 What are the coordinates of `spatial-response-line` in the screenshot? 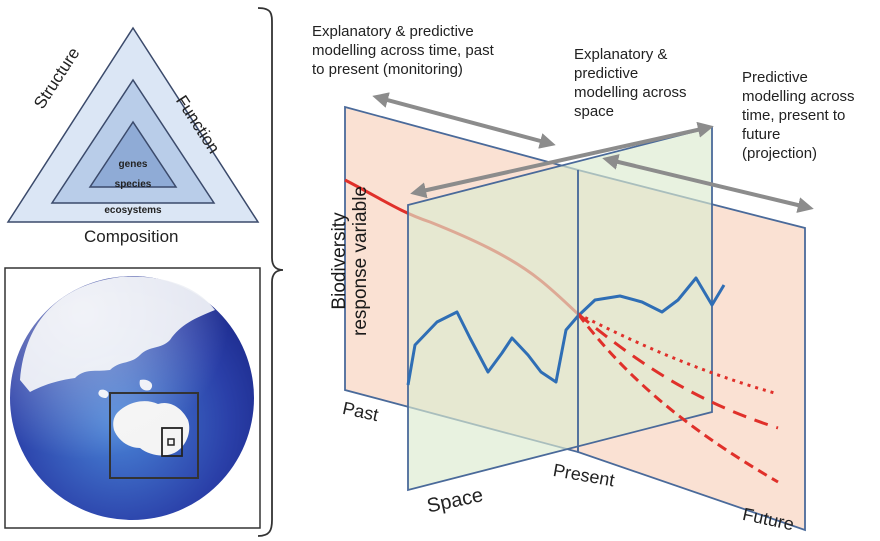 It's located at (566, 331).